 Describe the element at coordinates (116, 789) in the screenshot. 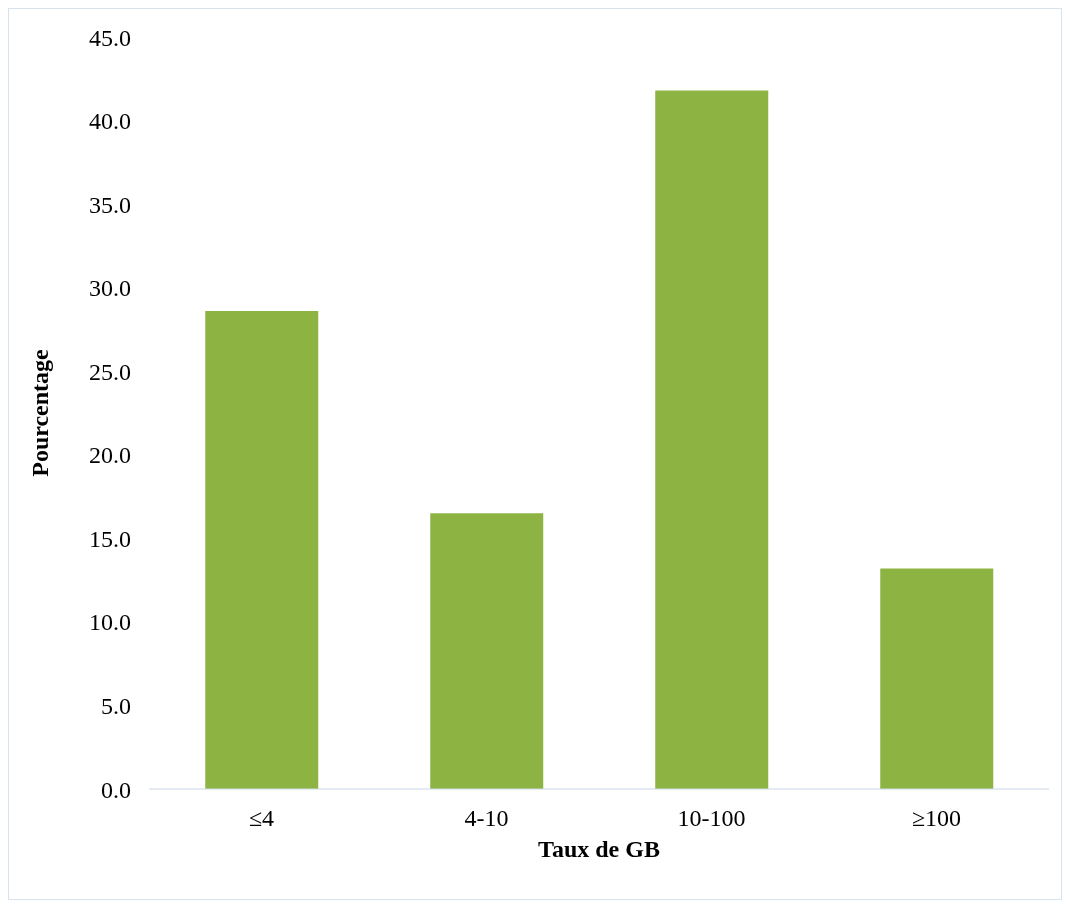

I see `y-tick-label: 0.0` at that location.